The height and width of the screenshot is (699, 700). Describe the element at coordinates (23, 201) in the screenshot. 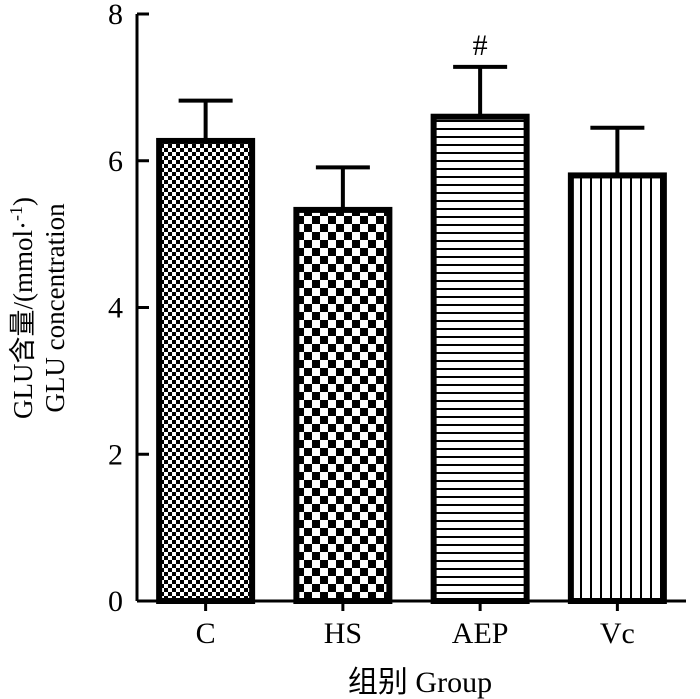

I see `y-axis-title-close: )` at that location.